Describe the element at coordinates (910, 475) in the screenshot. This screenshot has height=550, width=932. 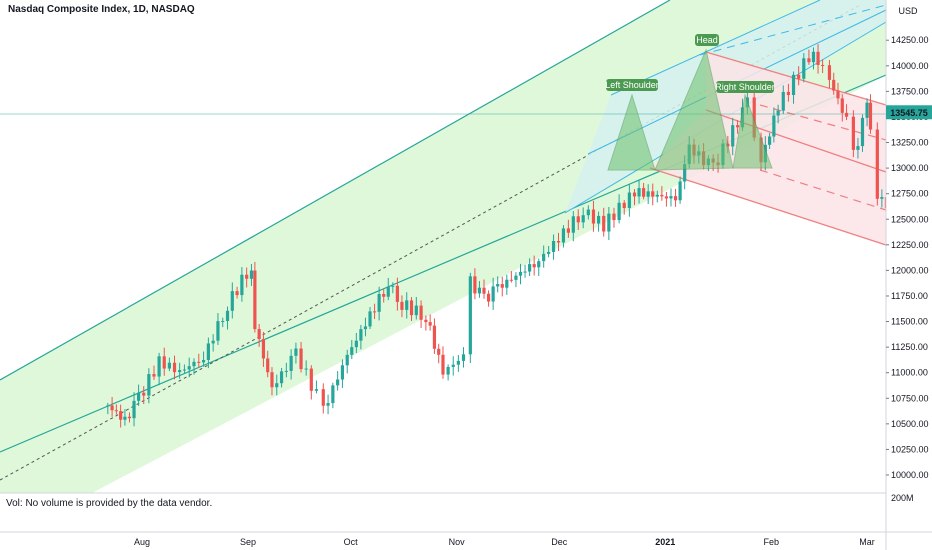
I see `y-tick-label: 10000.00` at that location.